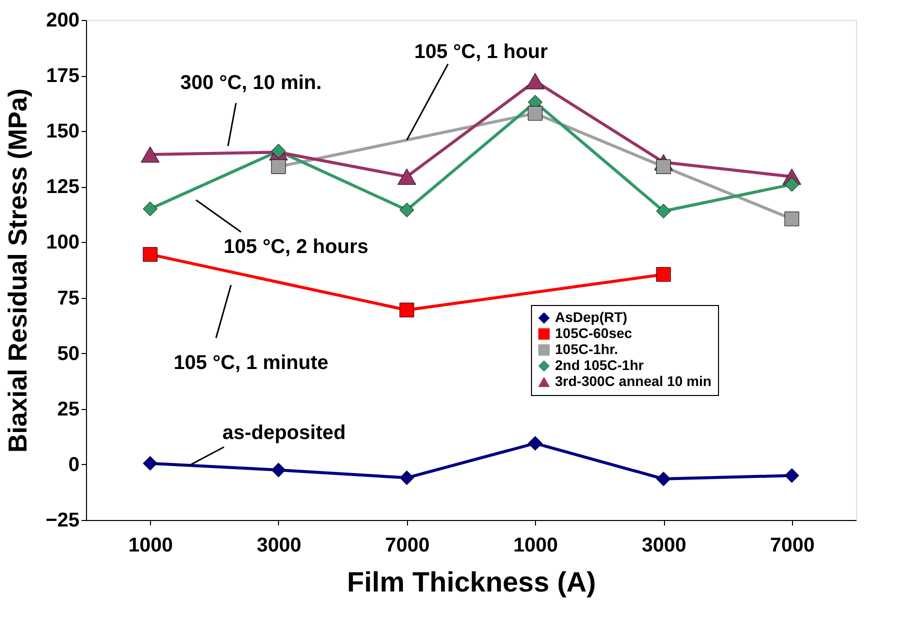  What do you see at coordinates (68, 353) in the screenshot?
I see `y-tick-label: 50` at bounding box center [68, 353].